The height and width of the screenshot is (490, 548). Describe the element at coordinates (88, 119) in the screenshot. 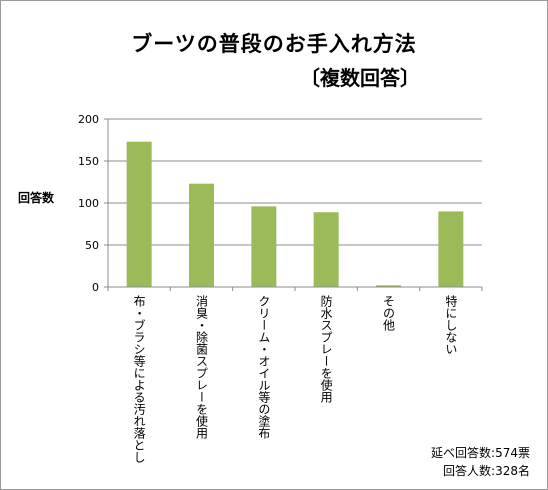

I see `y-tick-label: 200` at that location.